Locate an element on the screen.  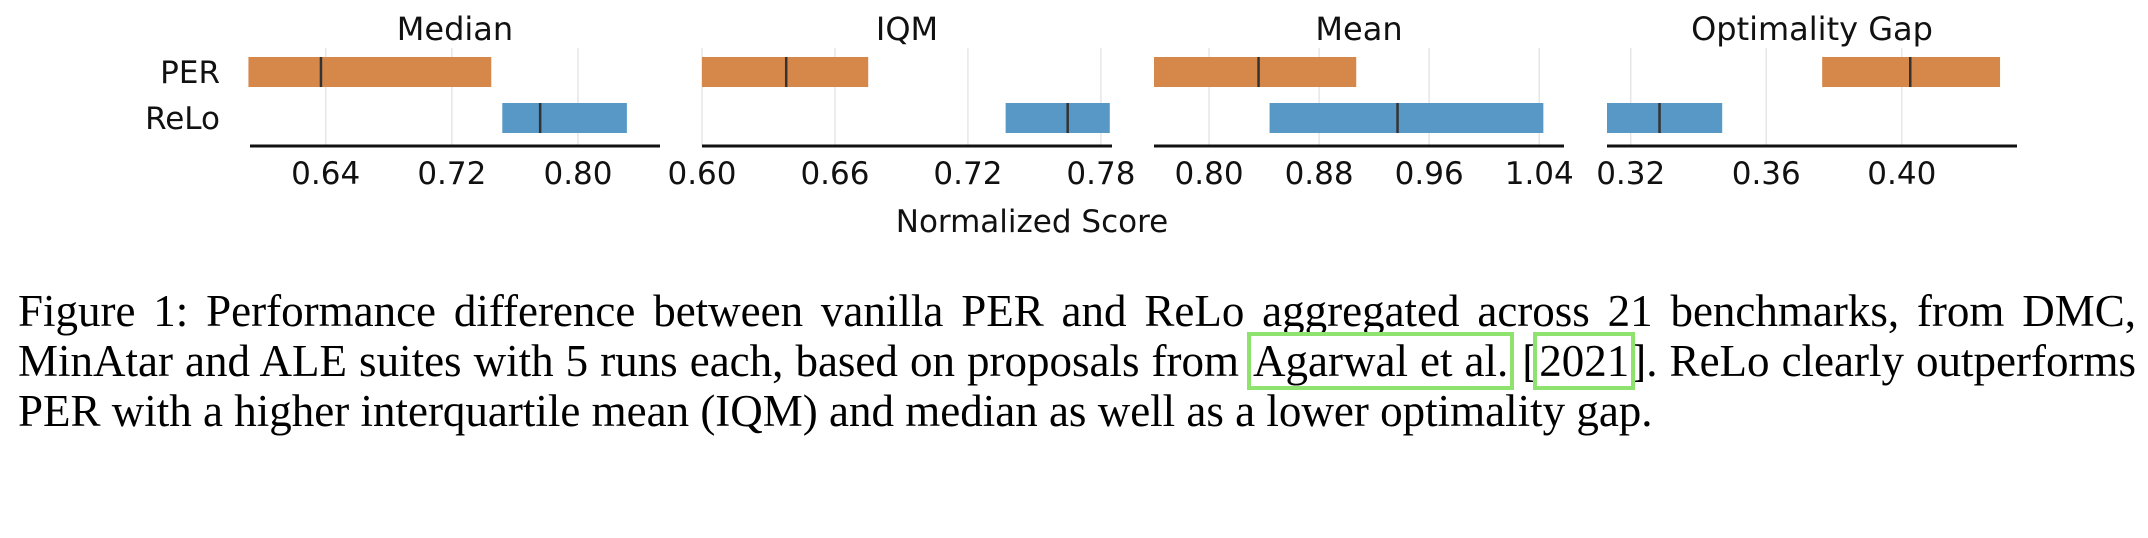
tick-label: 0.60 is located at coordinates (701, 174).